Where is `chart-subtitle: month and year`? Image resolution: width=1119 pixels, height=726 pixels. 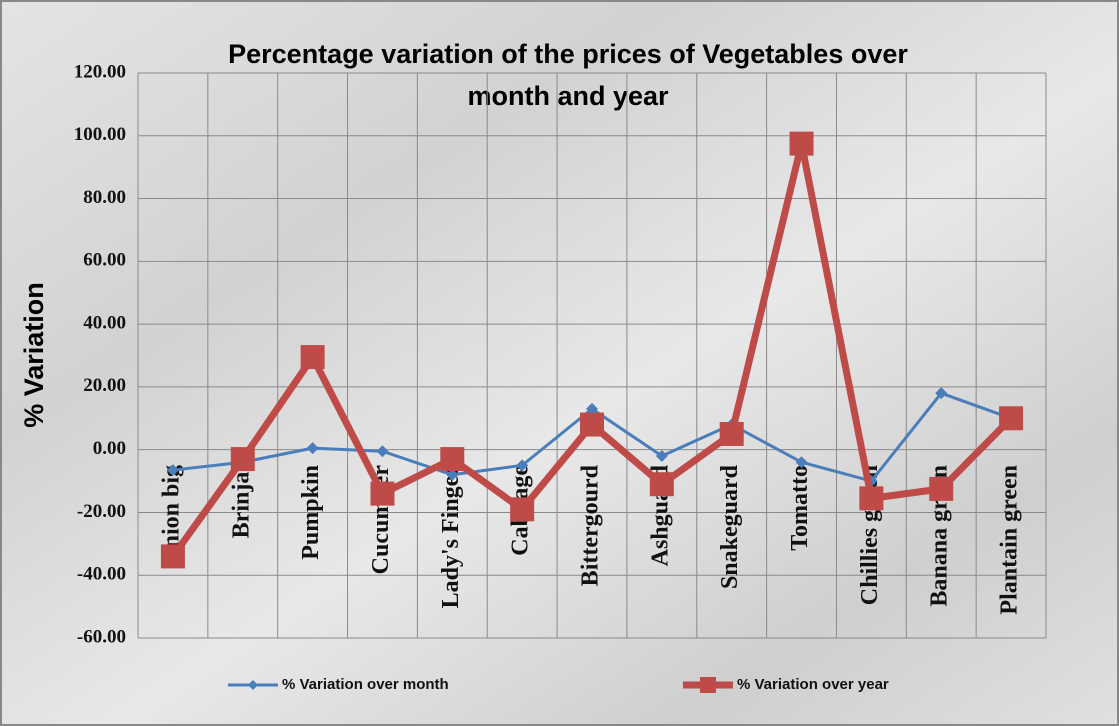 chart-subtitle: month and year is located at coordinates (568, 96).